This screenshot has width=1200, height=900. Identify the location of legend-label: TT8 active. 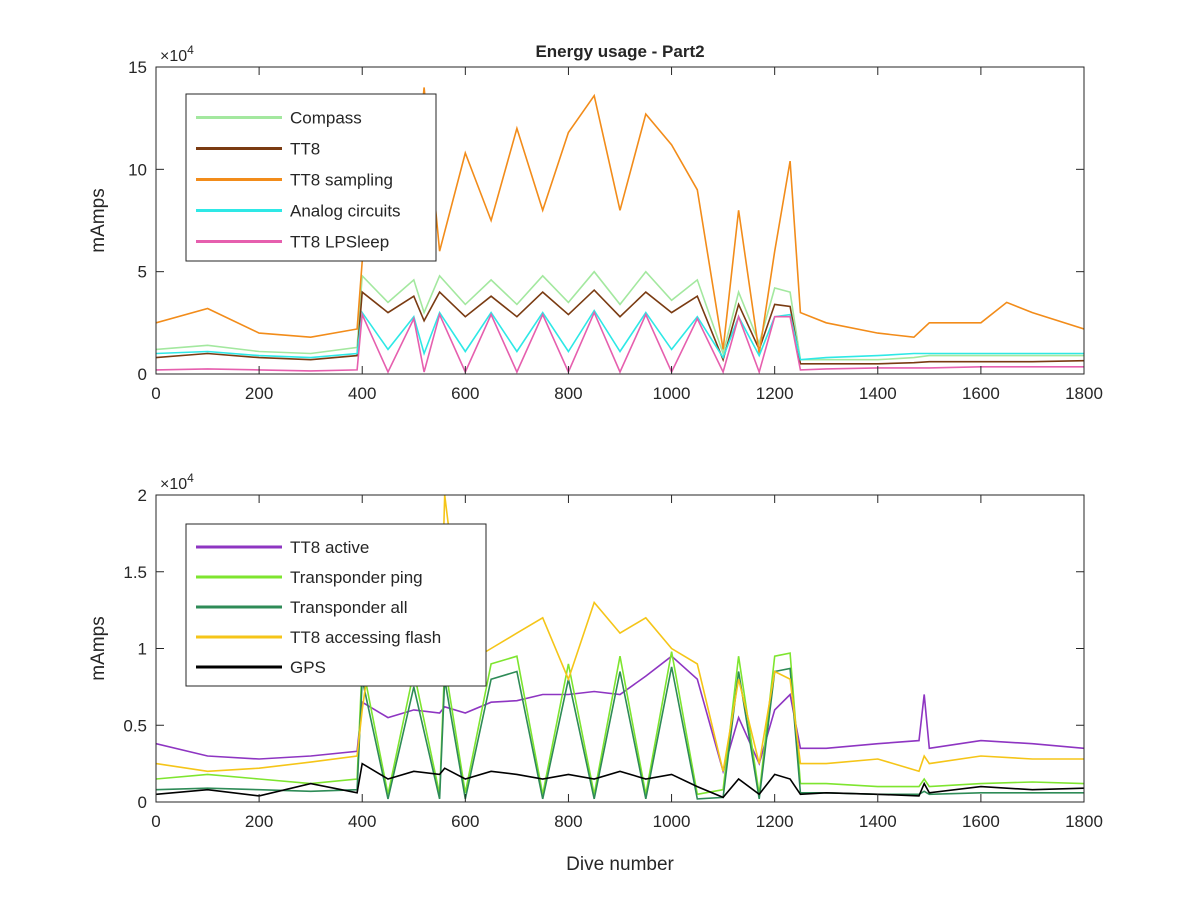
(329, 547).